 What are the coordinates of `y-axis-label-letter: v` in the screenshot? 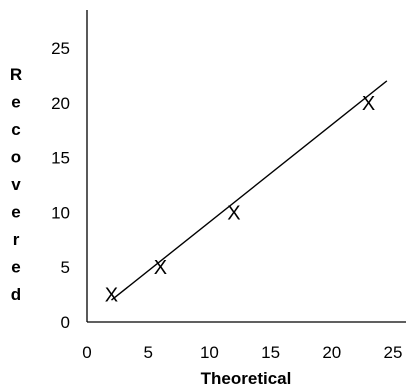 It's located at (16, 184).